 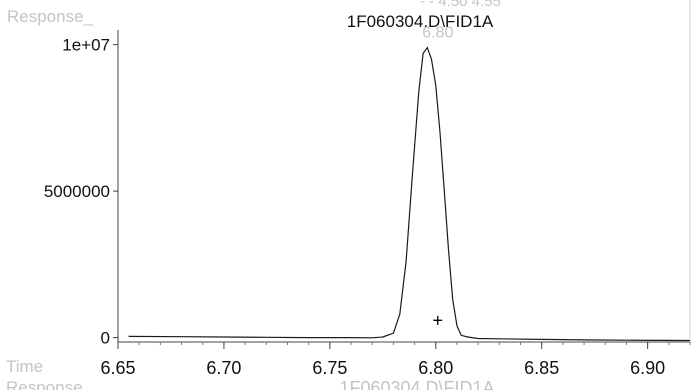 What do you see at coordinates (460, 5) in the screenshot?
I see `top-strip-text: - - 4.50 4.55` at bounding box center [460, 5].